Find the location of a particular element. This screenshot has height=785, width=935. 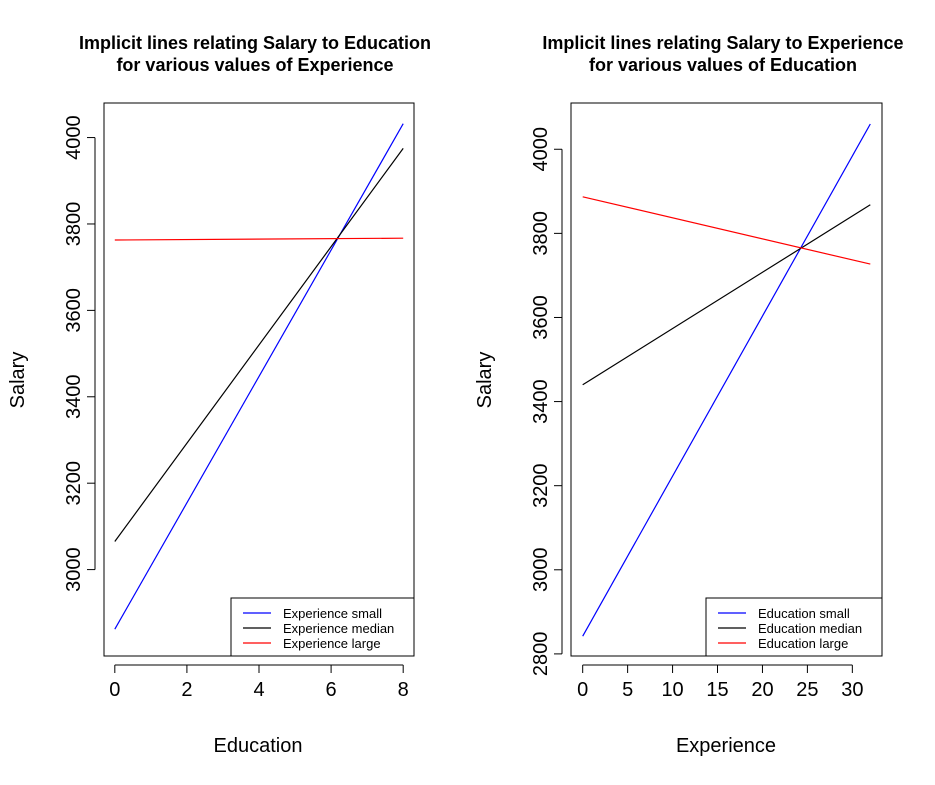

x-axis-label: Education is located at coordinates (258, 746).